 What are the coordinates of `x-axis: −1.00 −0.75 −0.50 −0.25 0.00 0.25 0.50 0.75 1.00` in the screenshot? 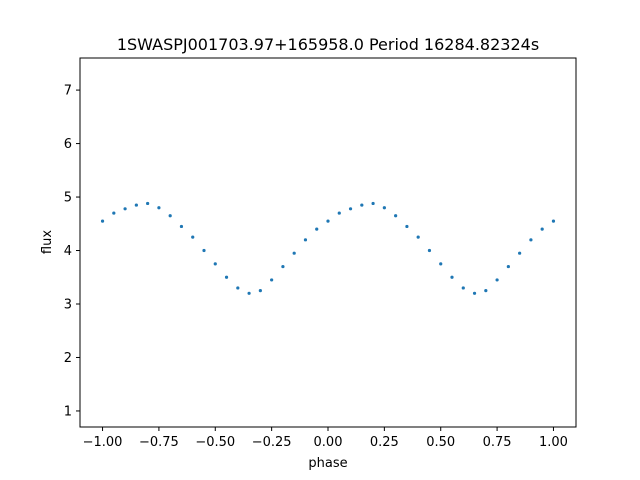 It's located at (325, 438).